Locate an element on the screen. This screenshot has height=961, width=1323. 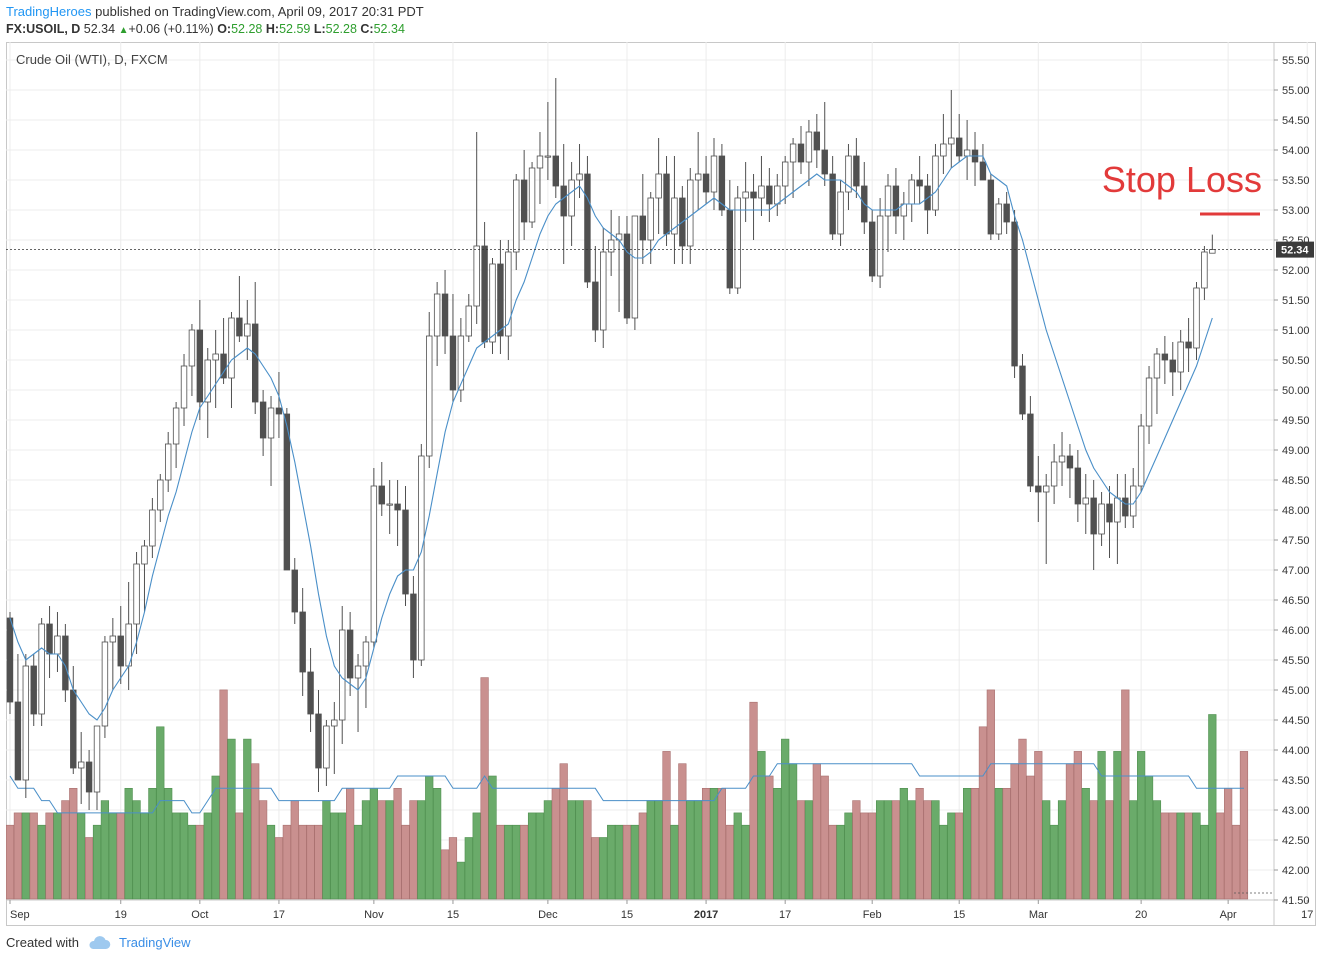
publisher-link: TradingHeroes is located at coordinates (49, 11).